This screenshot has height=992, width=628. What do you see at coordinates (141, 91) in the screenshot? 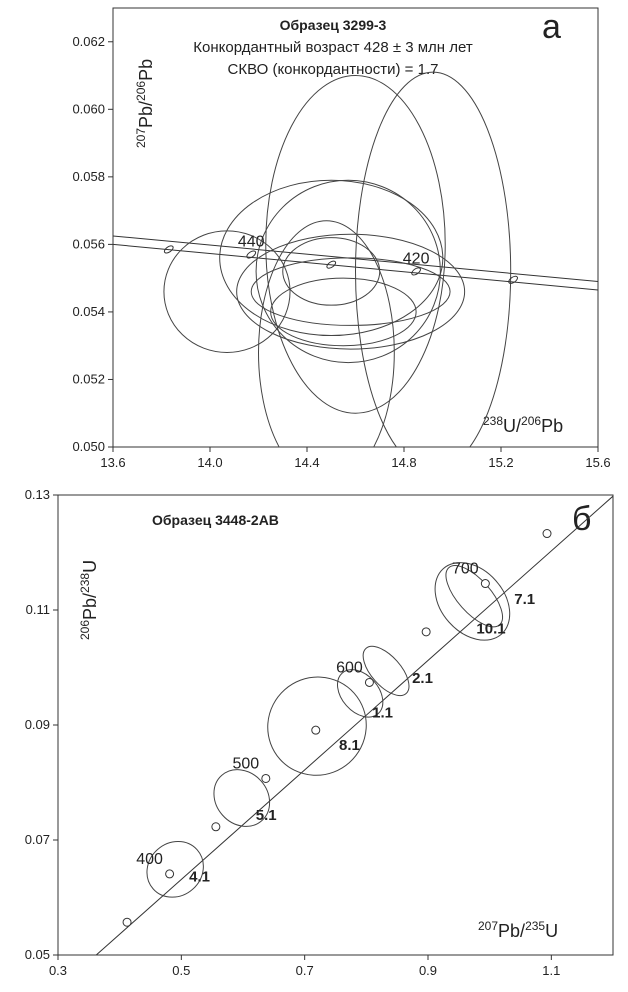
I see `y-axis-label-a-sup2: 206` at bounding box center [141, 91].